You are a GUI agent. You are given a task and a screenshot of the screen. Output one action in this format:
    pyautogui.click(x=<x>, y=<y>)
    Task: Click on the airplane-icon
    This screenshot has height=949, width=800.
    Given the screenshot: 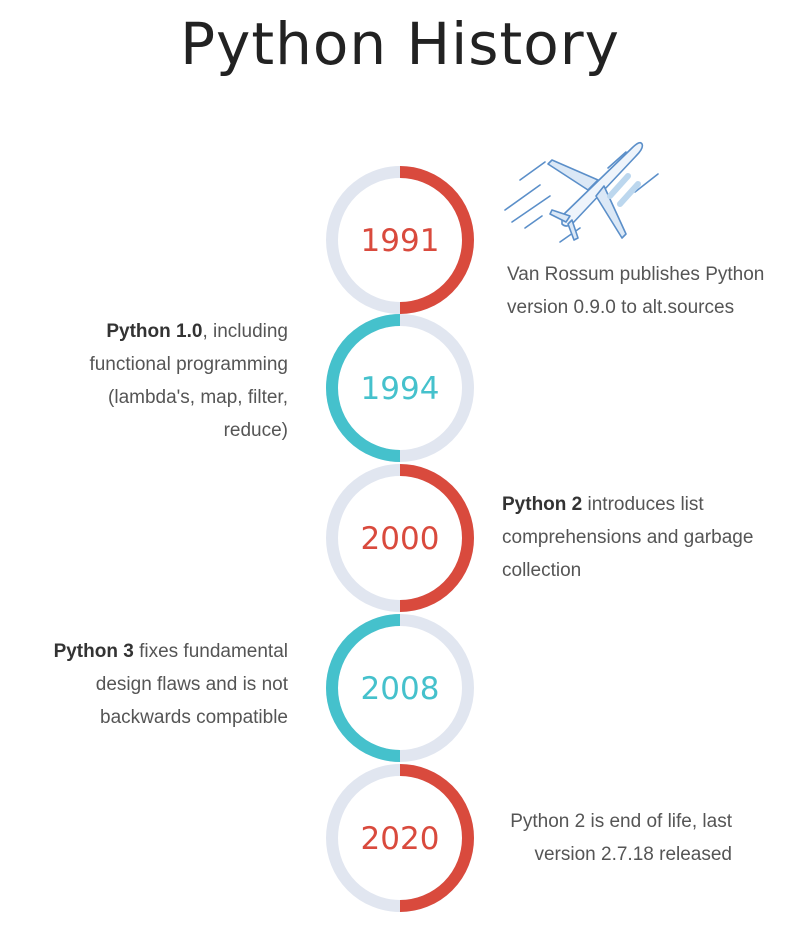 What is the action you would take?
    pyautogui.click(x=581, y=192)
    